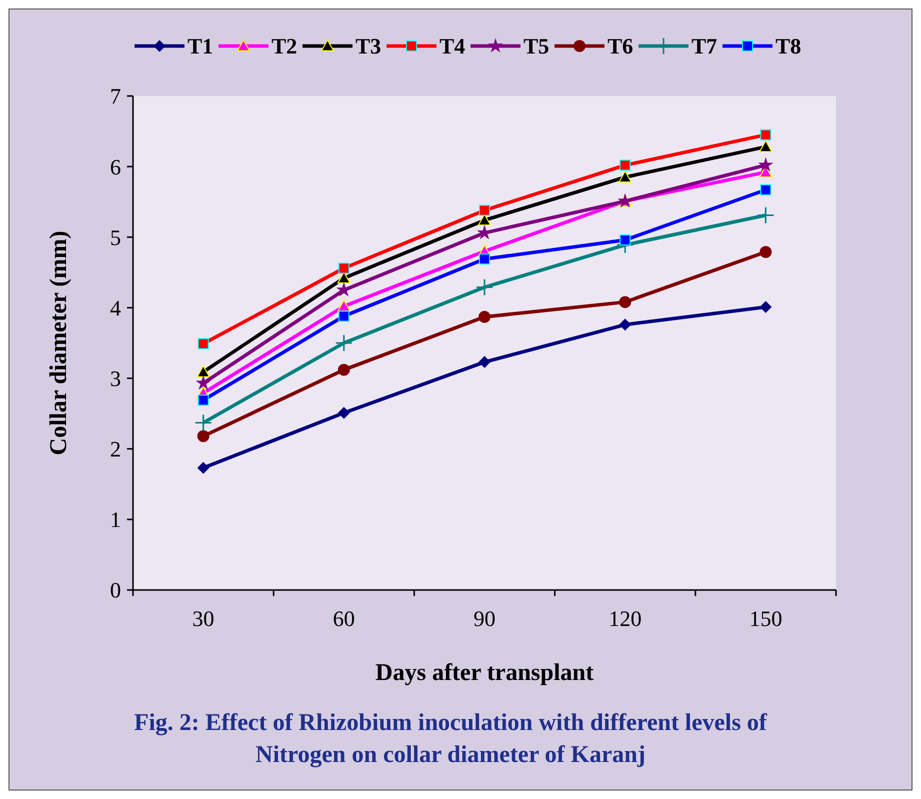 The image size is (921, 799). I want to click on y-axis-title: Collar diameter (mm), so click(59, 343).